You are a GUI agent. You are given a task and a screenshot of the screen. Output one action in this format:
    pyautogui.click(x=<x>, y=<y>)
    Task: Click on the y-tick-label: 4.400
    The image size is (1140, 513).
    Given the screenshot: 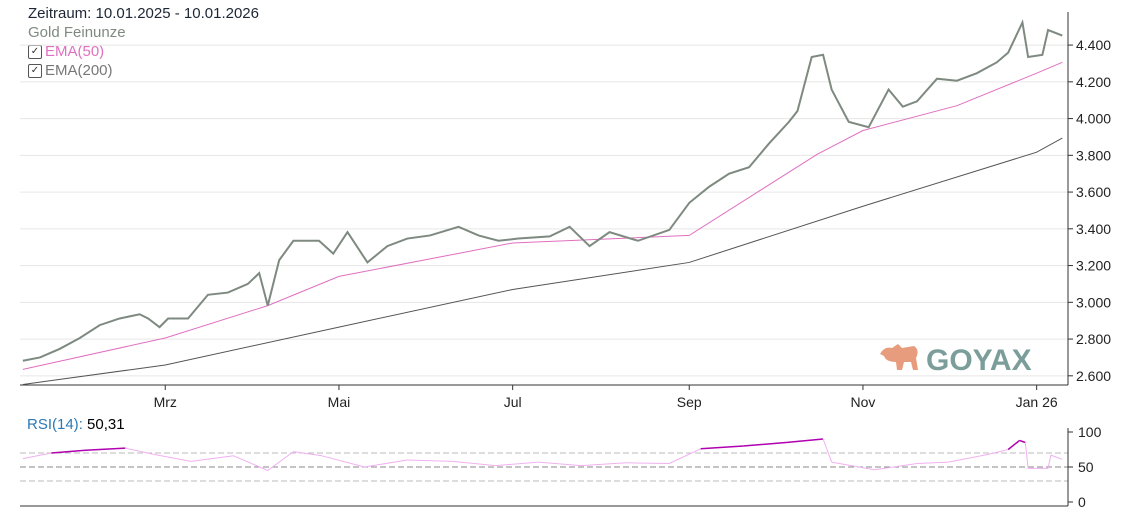 What is the action you would take?
    pyautogui.click(x=1093, y=45)
    